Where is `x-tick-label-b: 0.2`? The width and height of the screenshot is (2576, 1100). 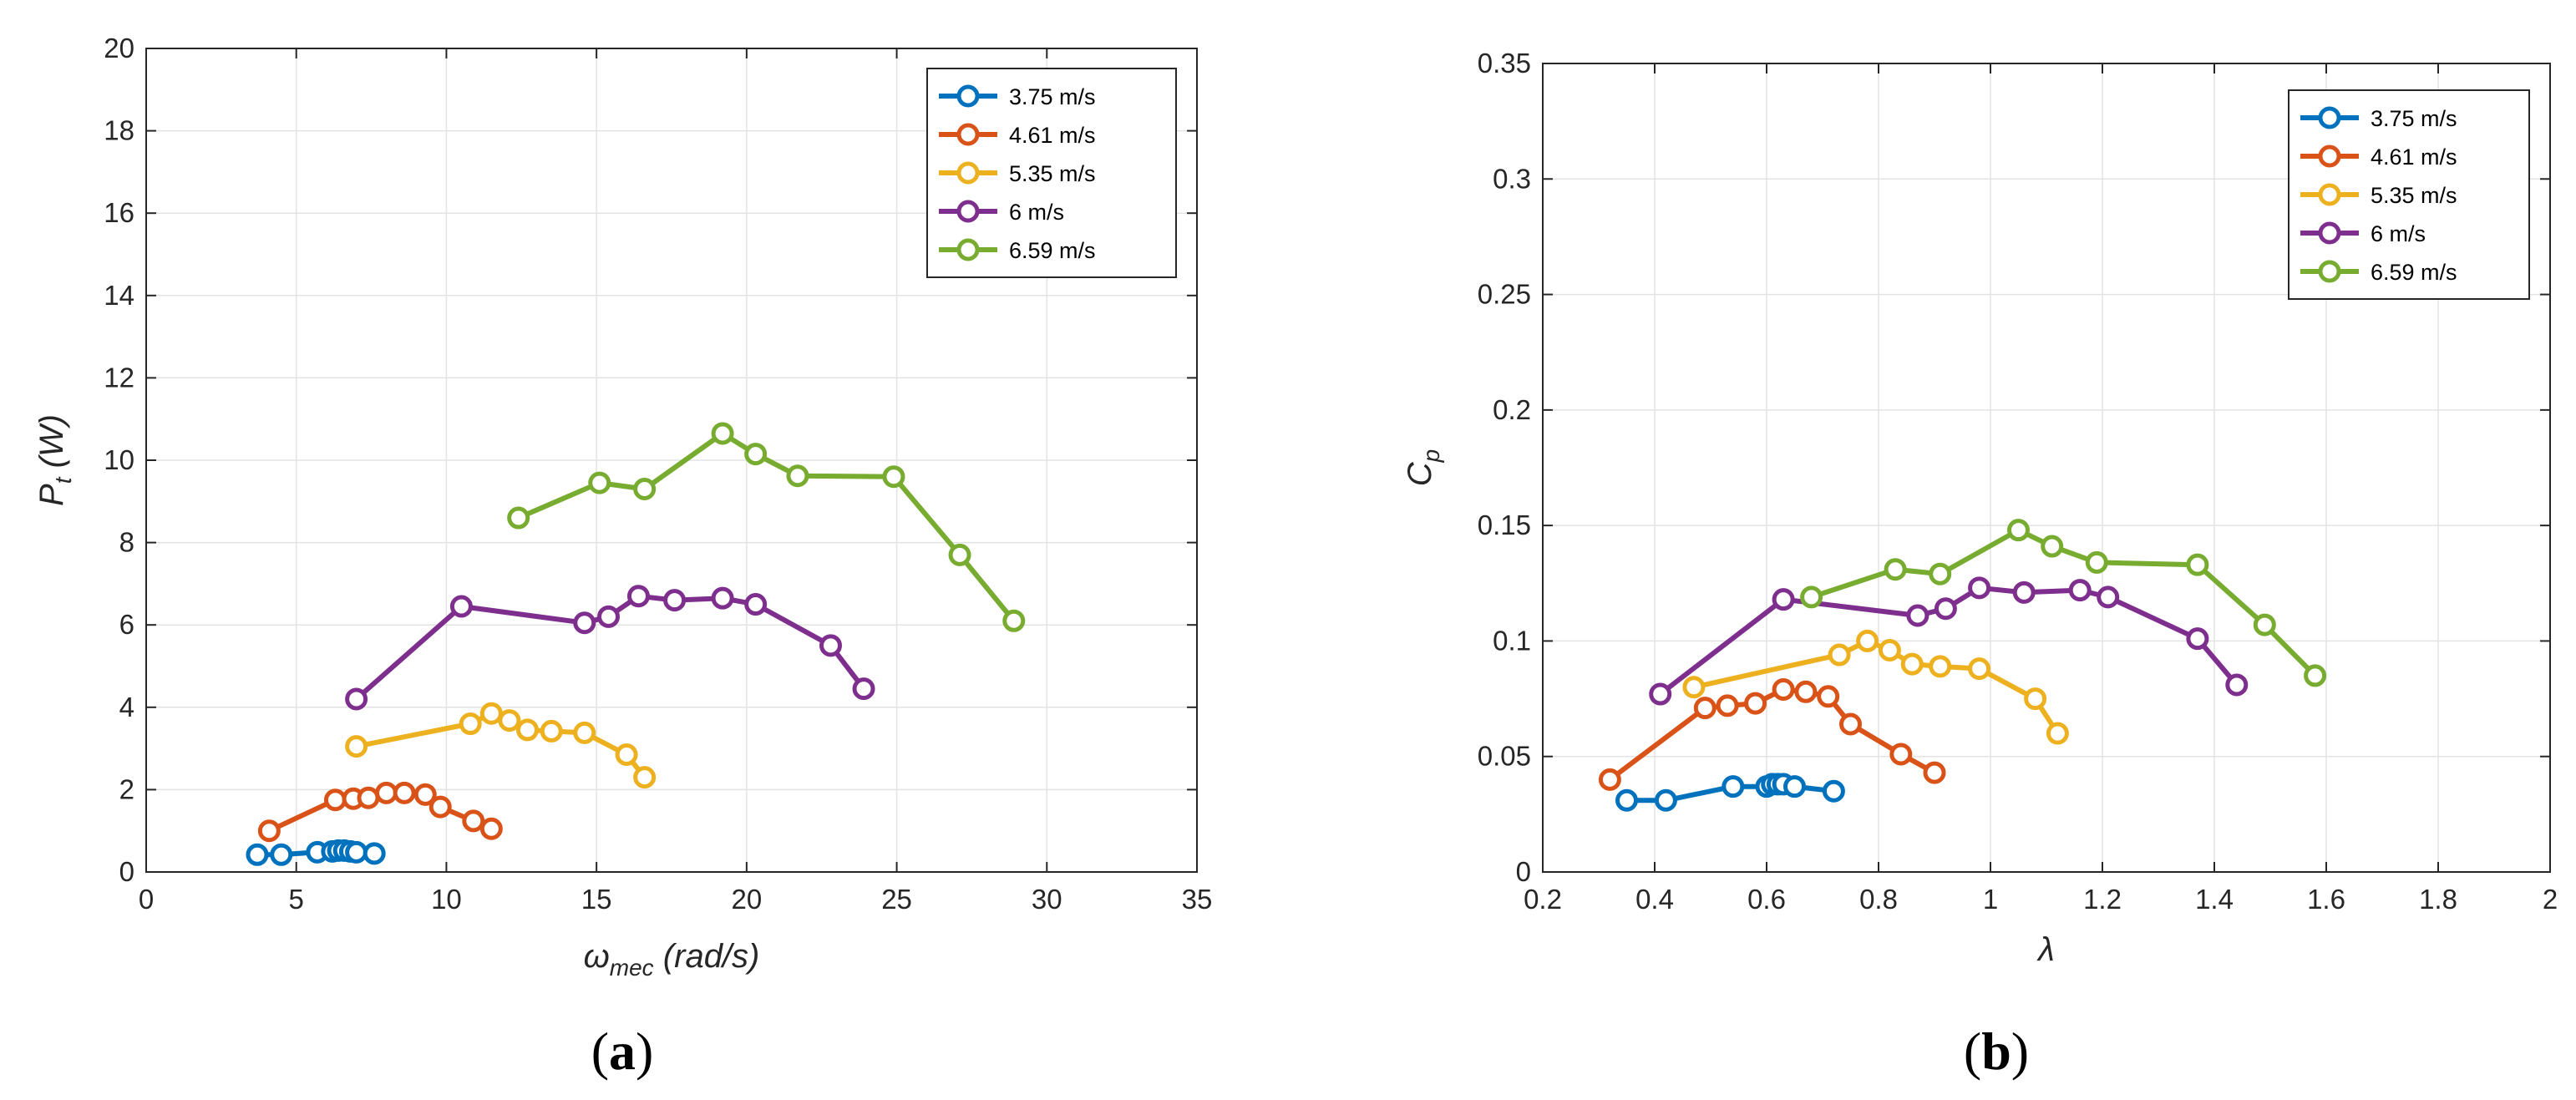 x-tick-label-b: 0.2 is located at coordinates (1543, 899).